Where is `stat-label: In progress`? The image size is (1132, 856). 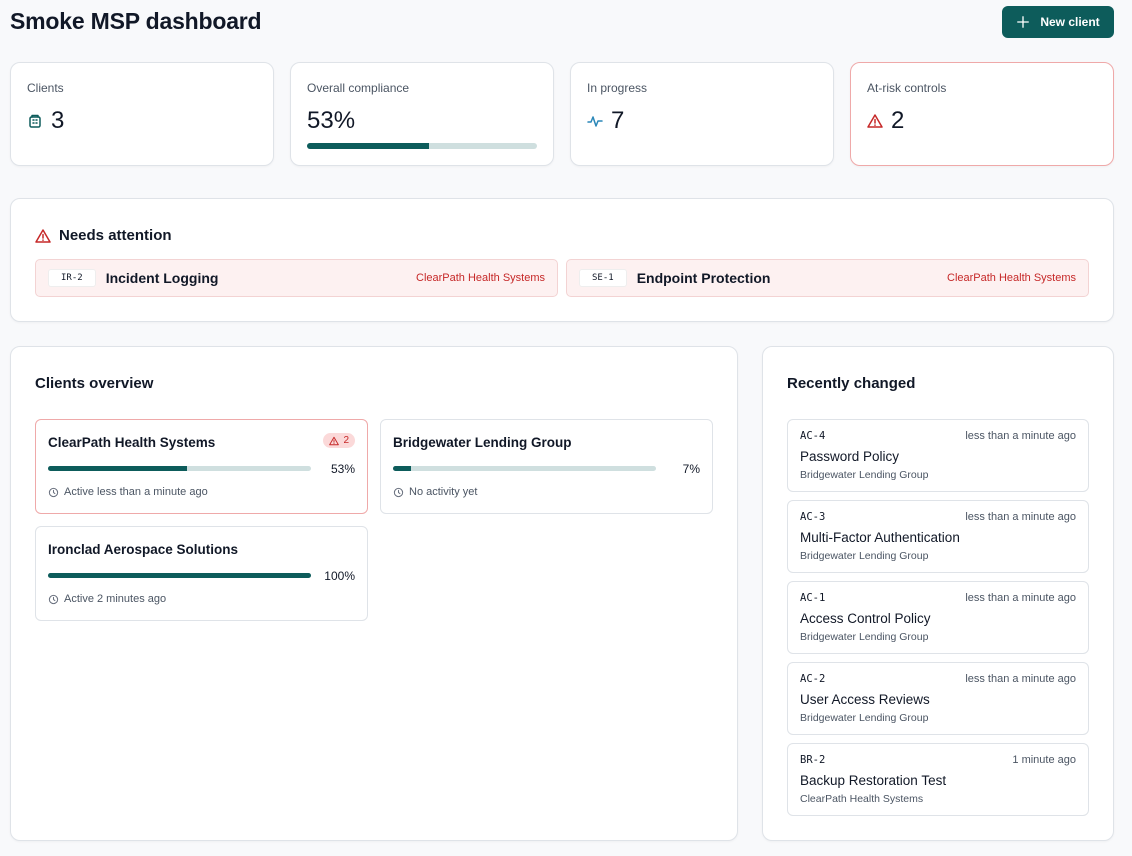 stat-label: In progress is located at coordinates (617, 88).